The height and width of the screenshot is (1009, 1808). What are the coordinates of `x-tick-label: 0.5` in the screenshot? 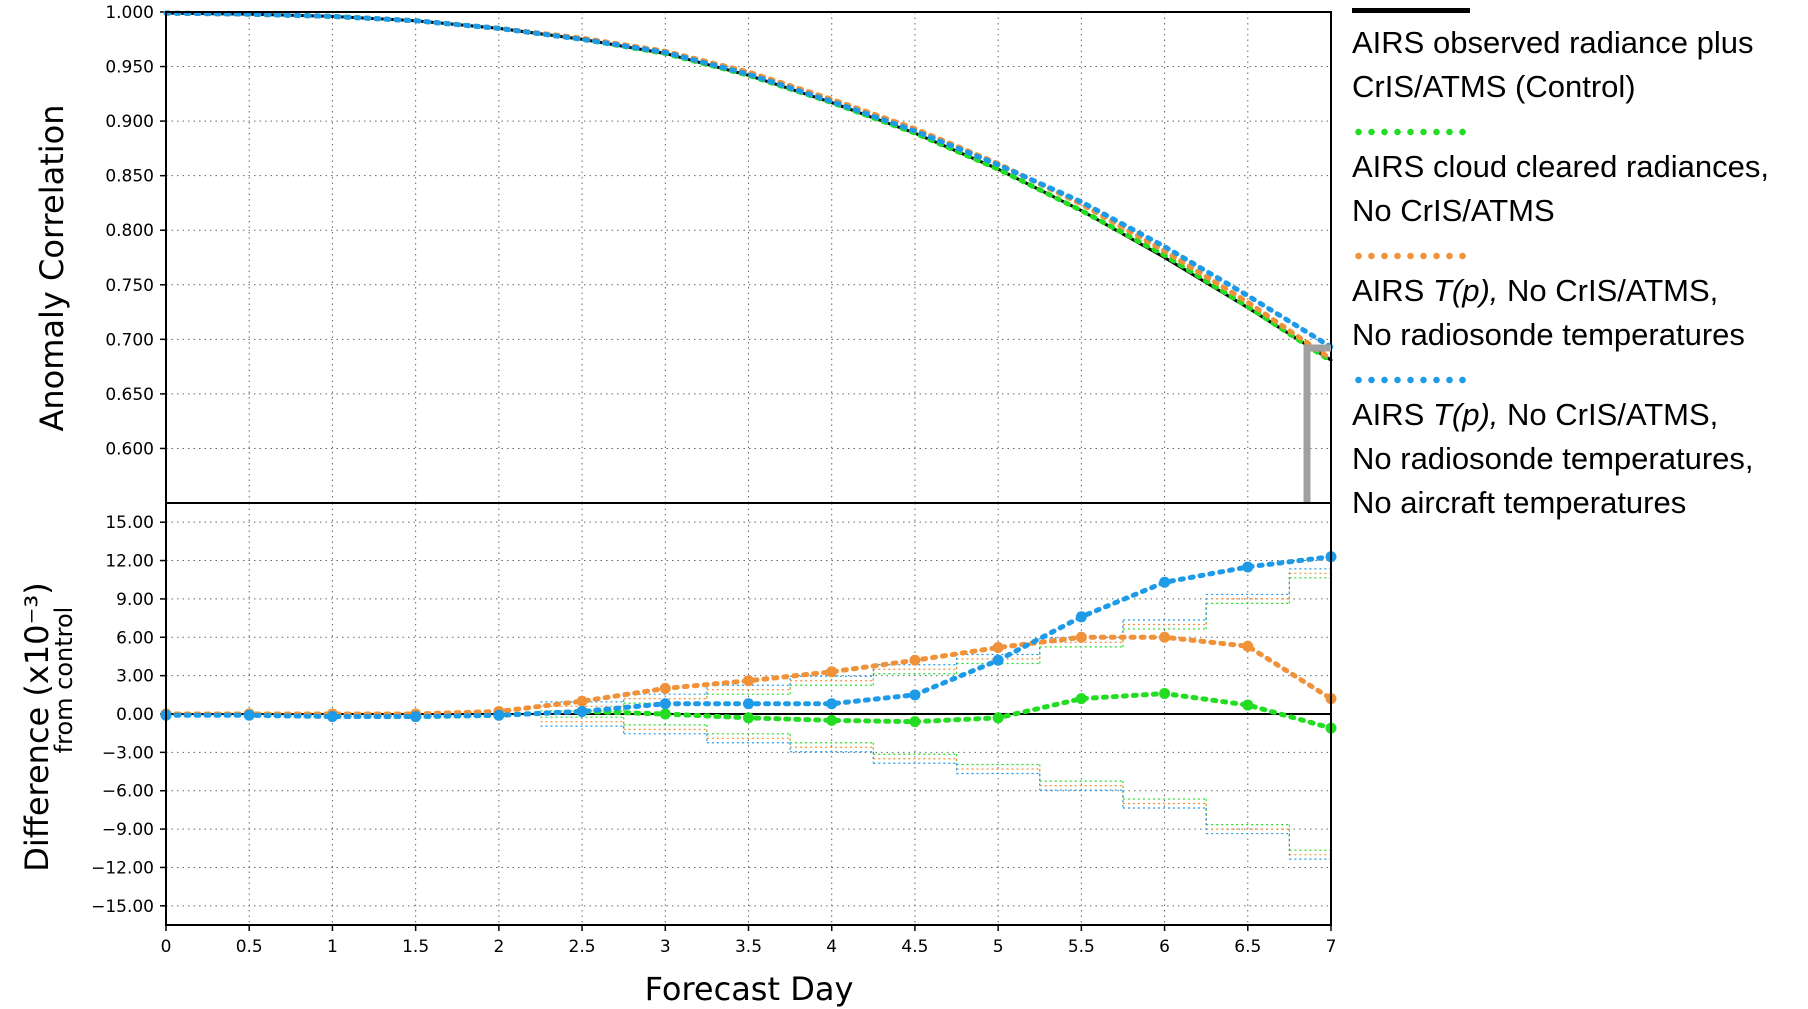 It's located at (249, 947).